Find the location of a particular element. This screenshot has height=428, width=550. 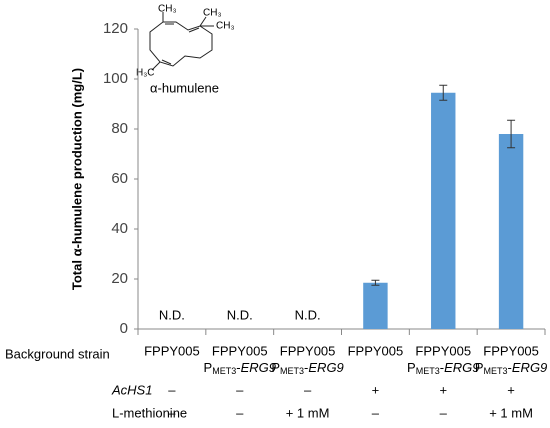

y-tick-label: 60 is located at coordinates (119, 178).